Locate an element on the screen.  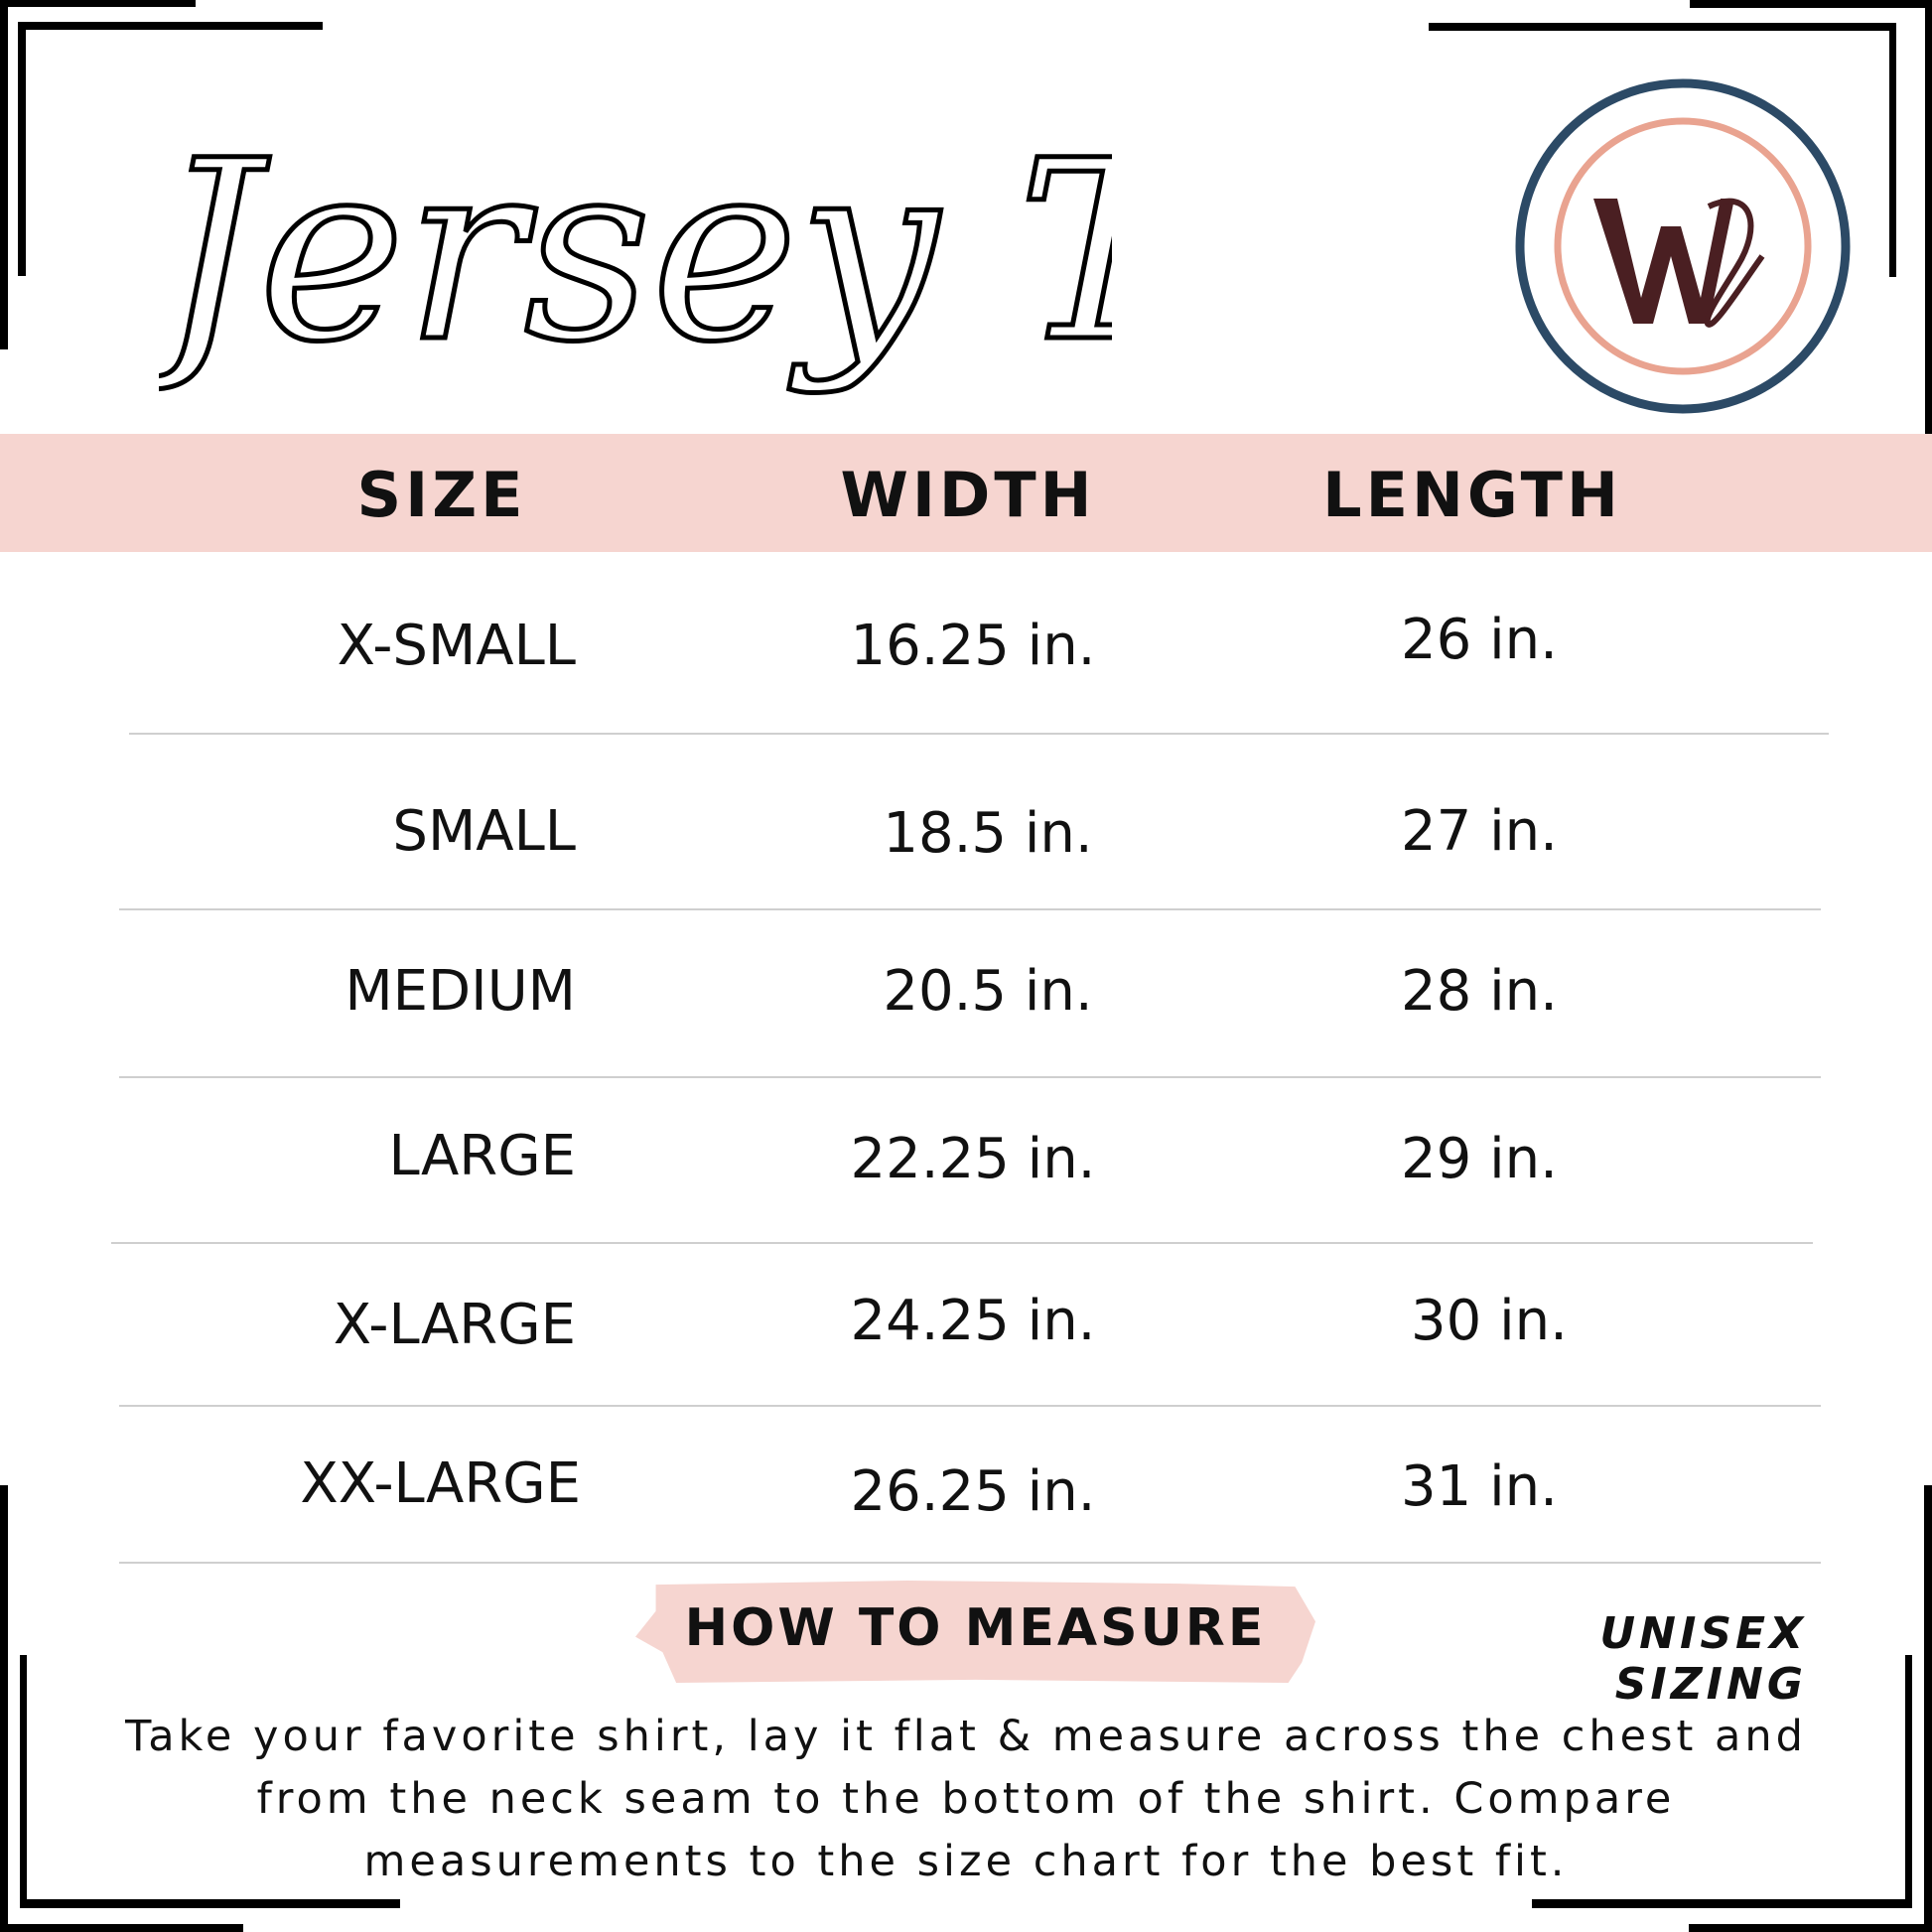
size-cell: SMALL is located at coordinates (484, 832).